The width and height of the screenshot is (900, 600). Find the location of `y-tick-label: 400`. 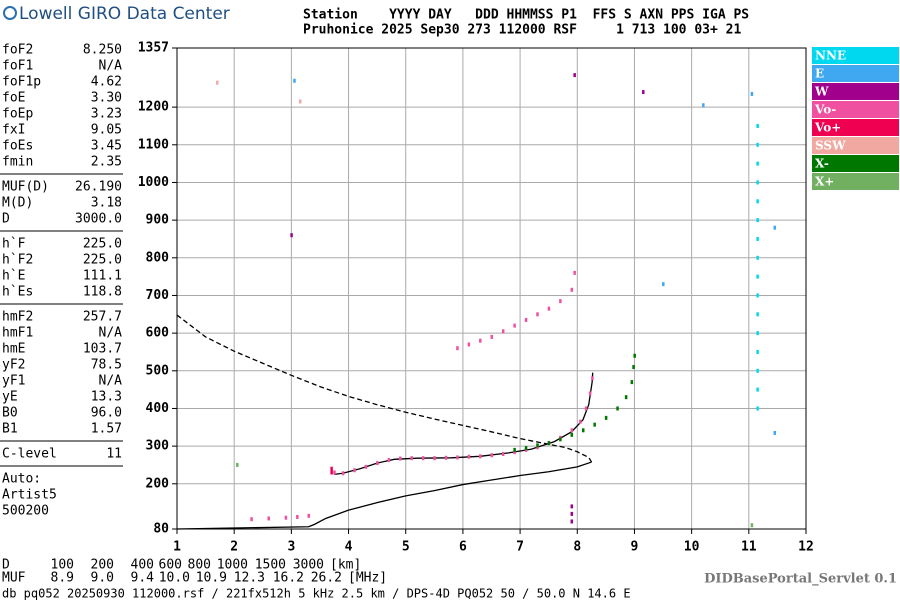

y-tick-label: 400 is located at coordinates (158, 408).